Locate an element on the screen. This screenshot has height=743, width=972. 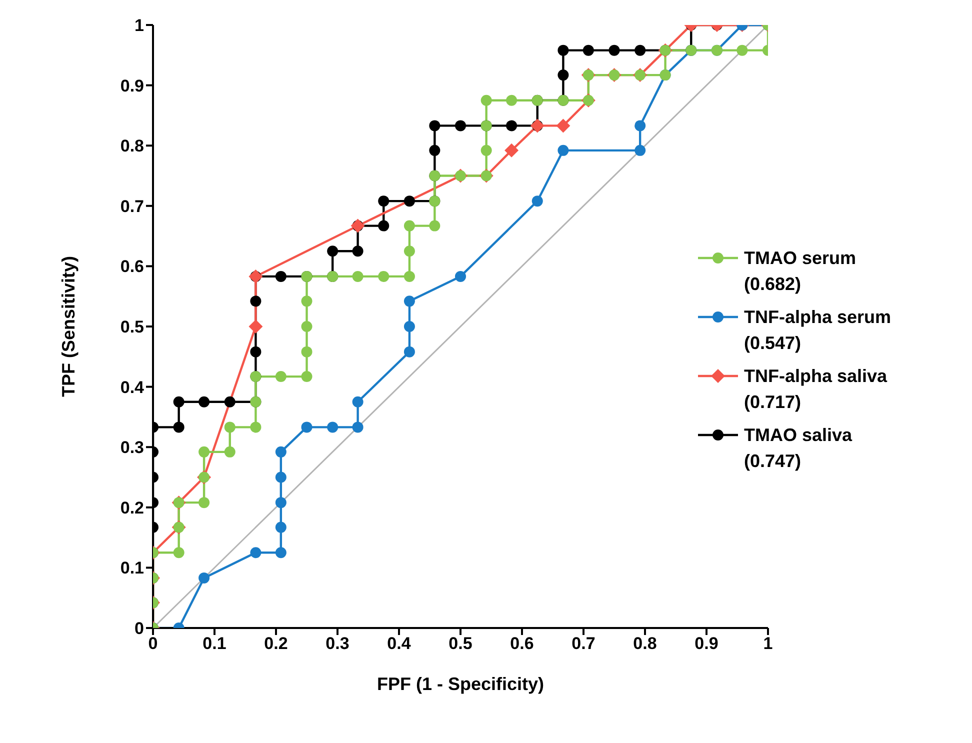
legend-label: TNF-alpha saliva (0.717) is located at coordinates (816, 389).